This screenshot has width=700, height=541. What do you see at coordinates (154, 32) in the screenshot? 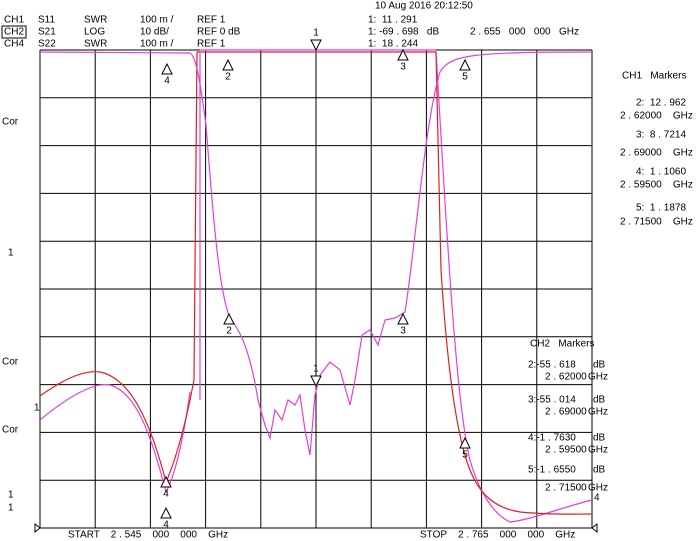
I see `channel-field: 10 dB/` at bounding box center [154, 32].